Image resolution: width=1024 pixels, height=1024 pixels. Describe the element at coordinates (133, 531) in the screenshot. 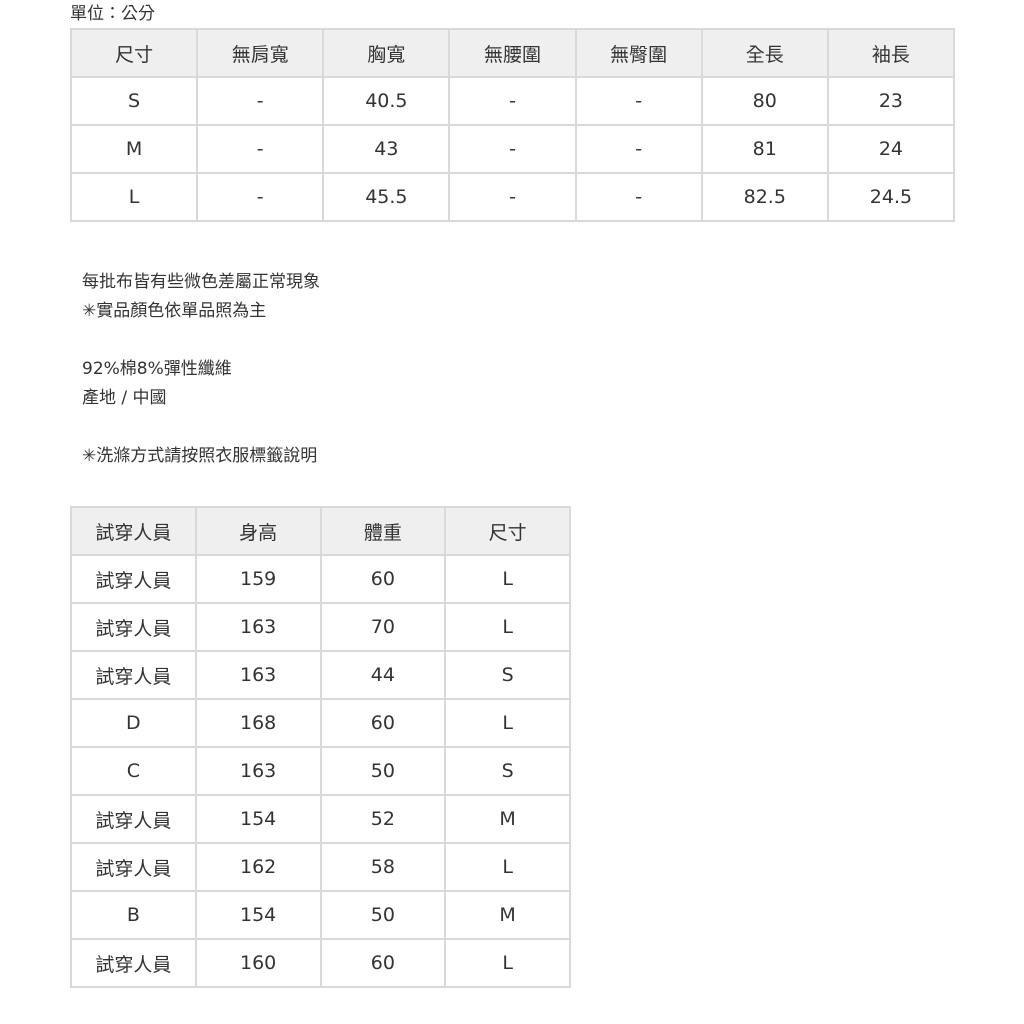

I see `header-cell: 試穿人員` at that location.